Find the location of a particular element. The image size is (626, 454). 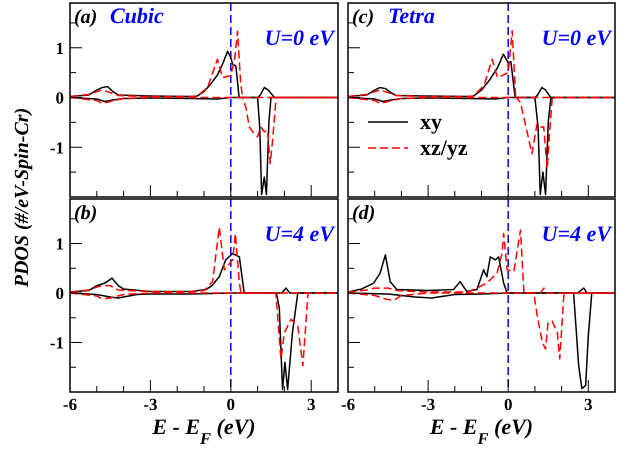

annotation: (b) is located at coordinates (86, 213).